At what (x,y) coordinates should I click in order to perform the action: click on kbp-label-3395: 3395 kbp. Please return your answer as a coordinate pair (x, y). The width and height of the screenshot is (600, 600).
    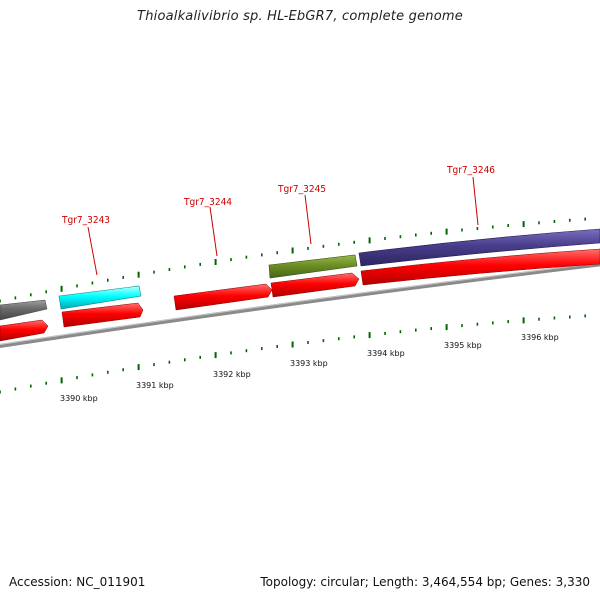
    Looking at the image, I should click on (463, 345).